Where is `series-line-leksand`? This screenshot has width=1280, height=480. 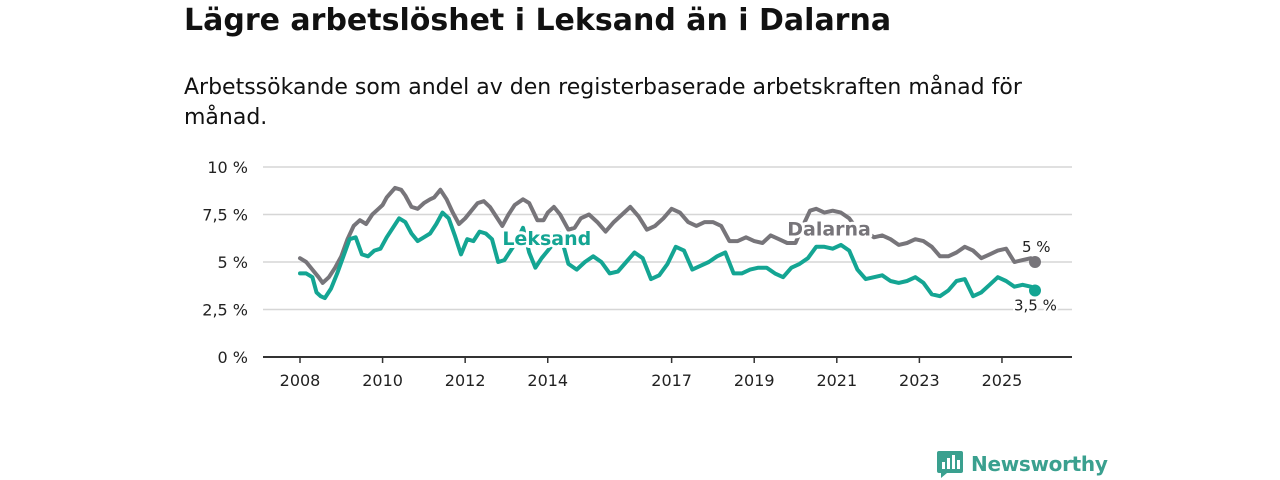 series-line-leksand is located at coordinates (667, 255).